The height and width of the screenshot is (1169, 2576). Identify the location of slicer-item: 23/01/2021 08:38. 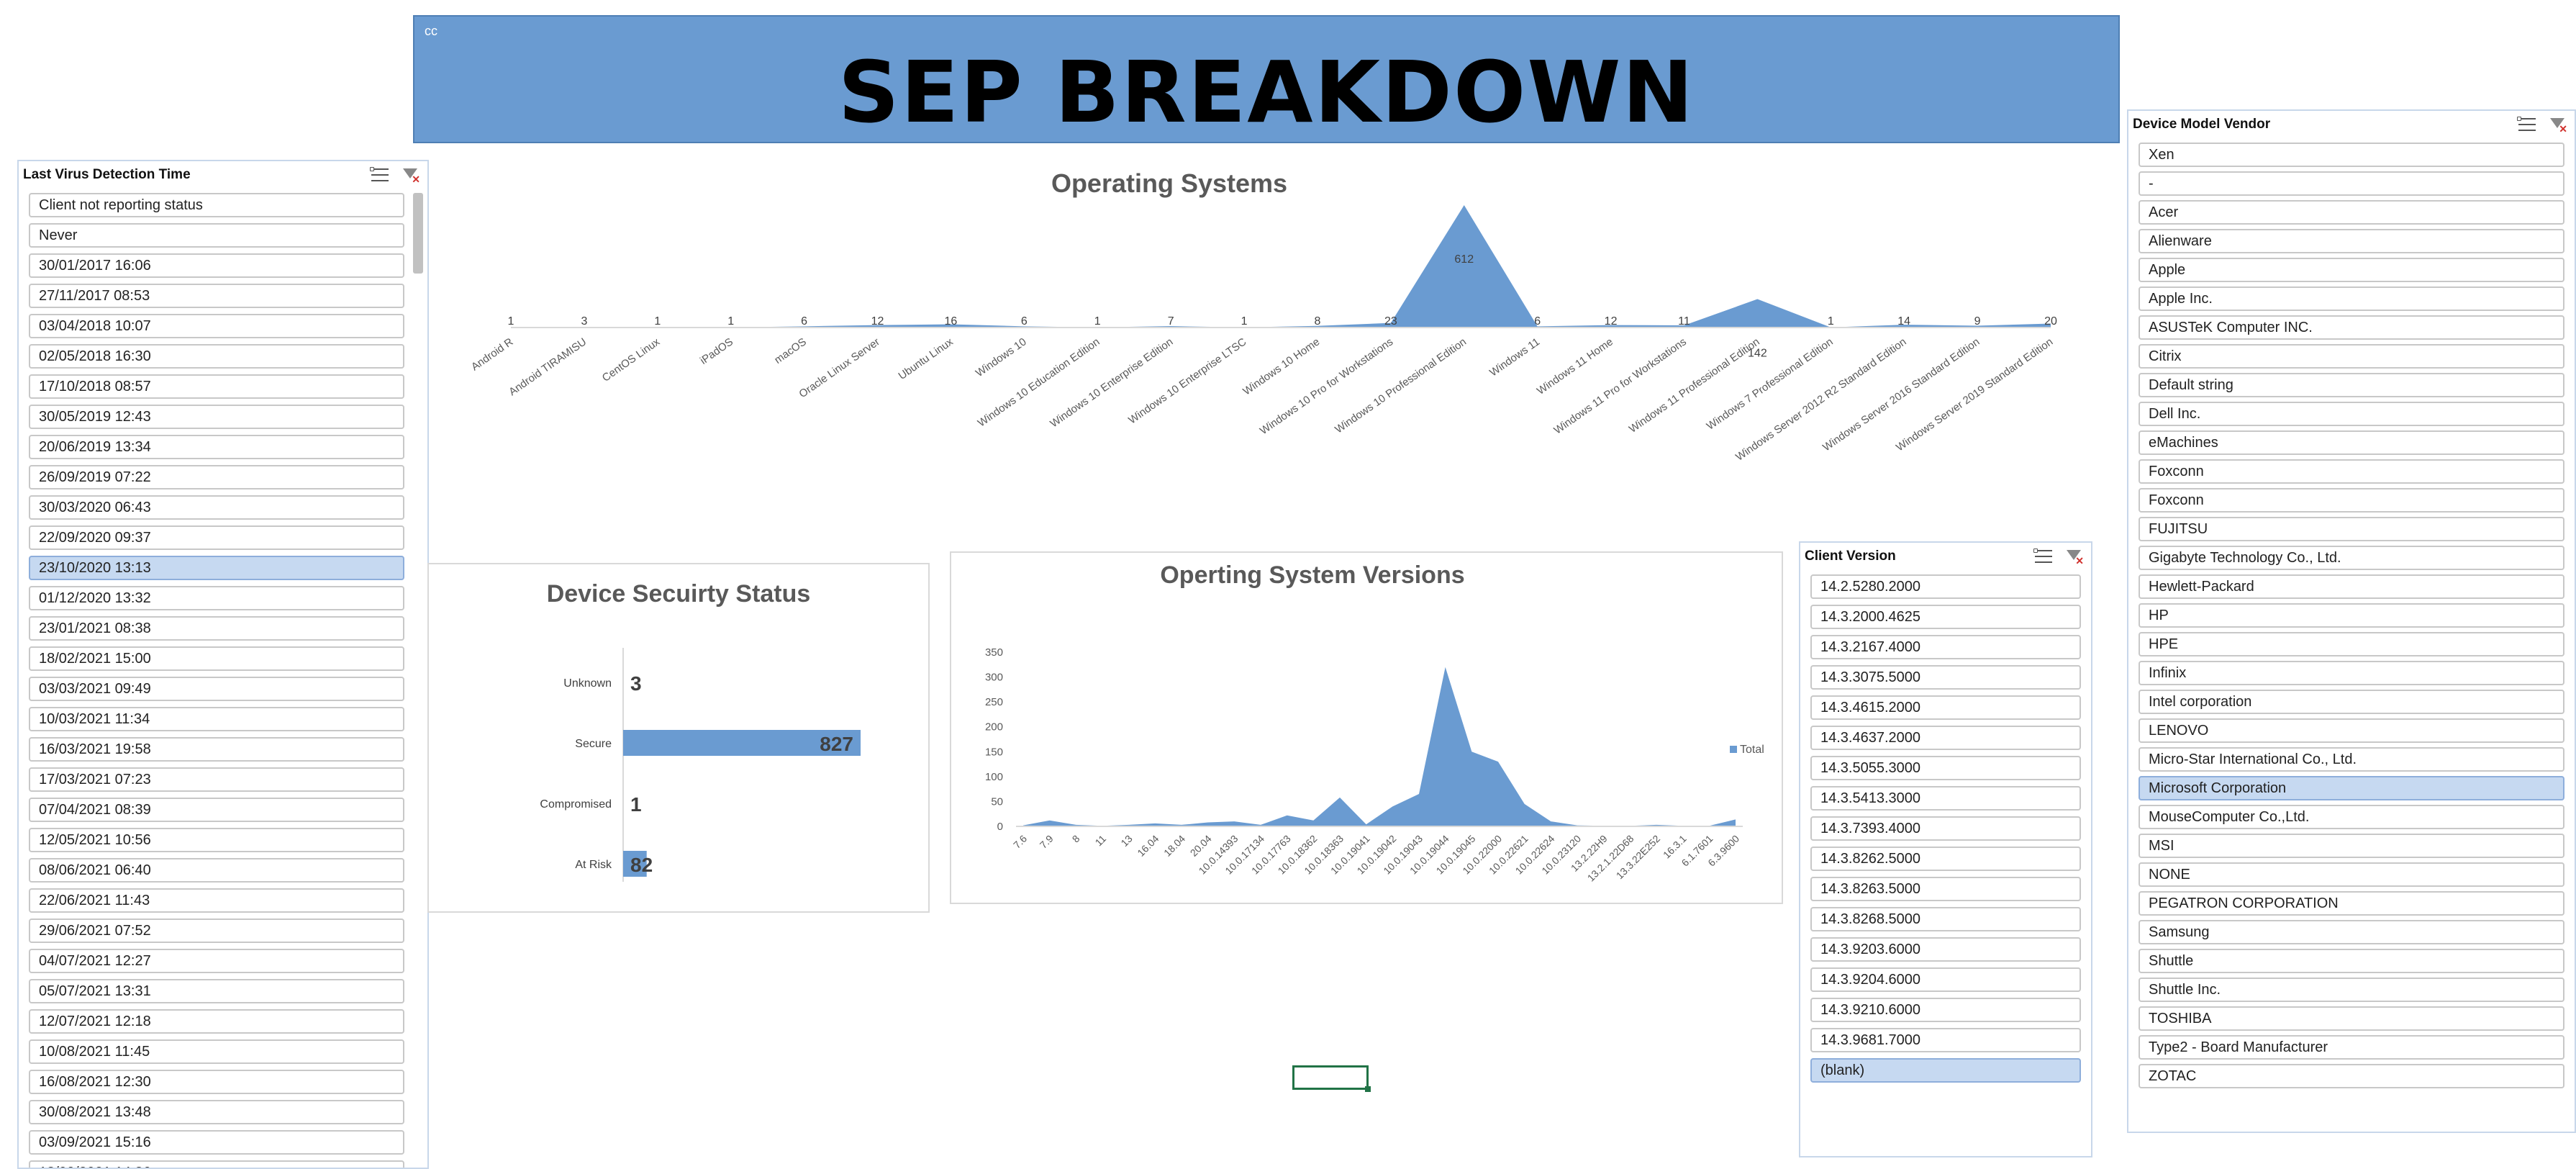
(217, 628).